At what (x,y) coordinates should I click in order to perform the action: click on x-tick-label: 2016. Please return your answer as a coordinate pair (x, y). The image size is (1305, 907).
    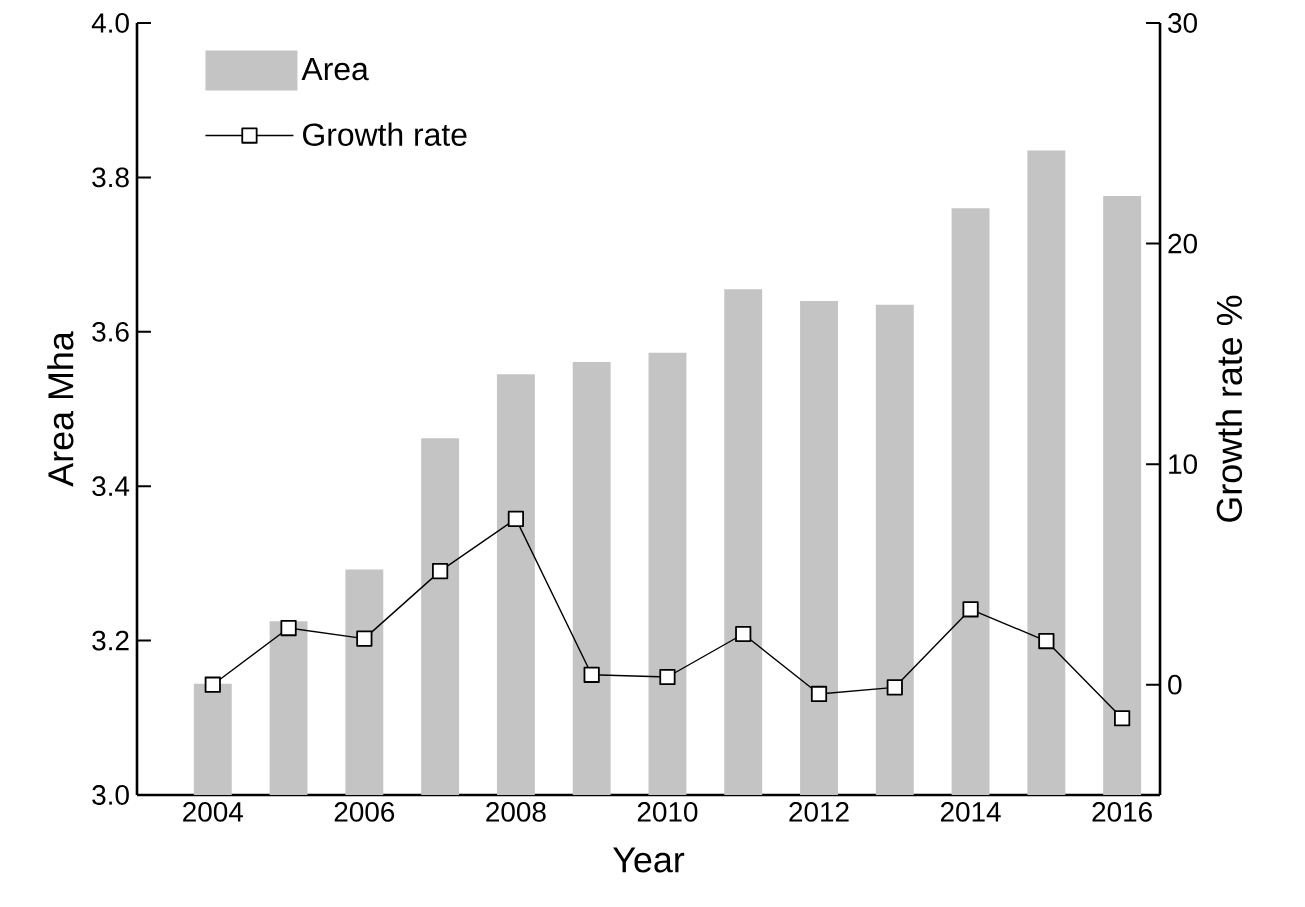
    Looking at the image, I should click on (1122, 812).